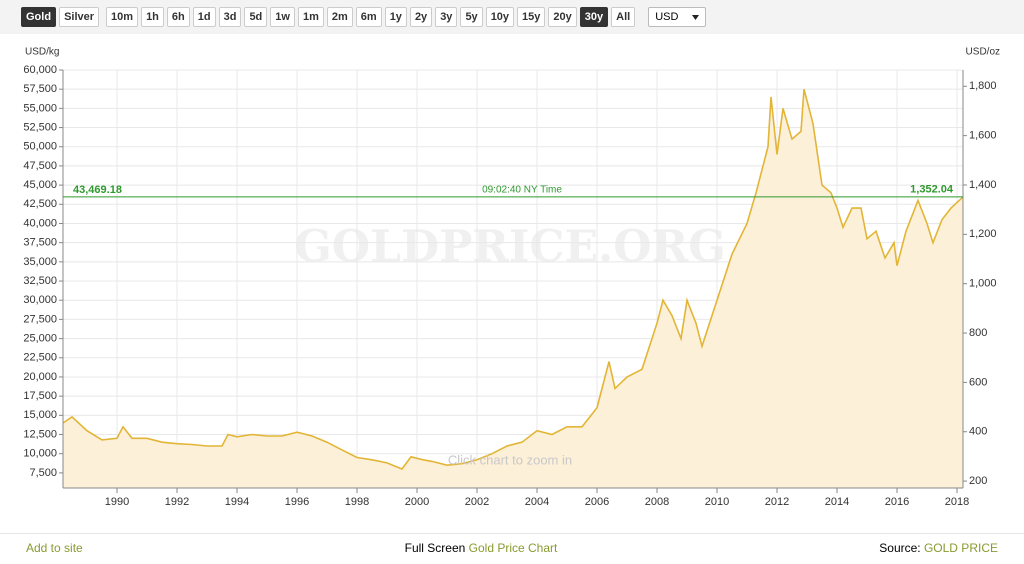  Describe the element at coordinates (40, 281) in the screenshot. I see `y-tick-label: 32,500` at that location.